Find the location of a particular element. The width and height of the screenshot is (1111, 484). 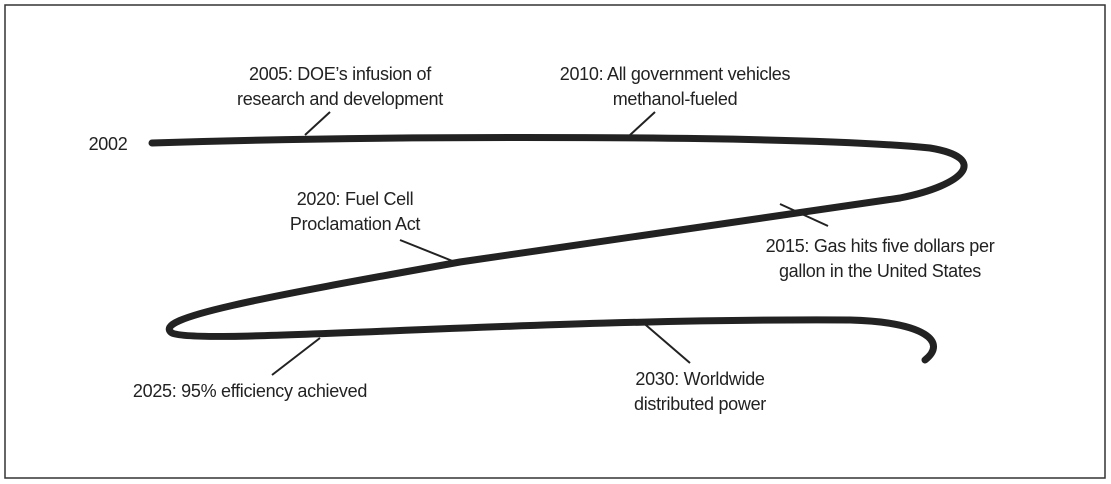

event-label: Proclamation Act is located at coordinates (355, 224).